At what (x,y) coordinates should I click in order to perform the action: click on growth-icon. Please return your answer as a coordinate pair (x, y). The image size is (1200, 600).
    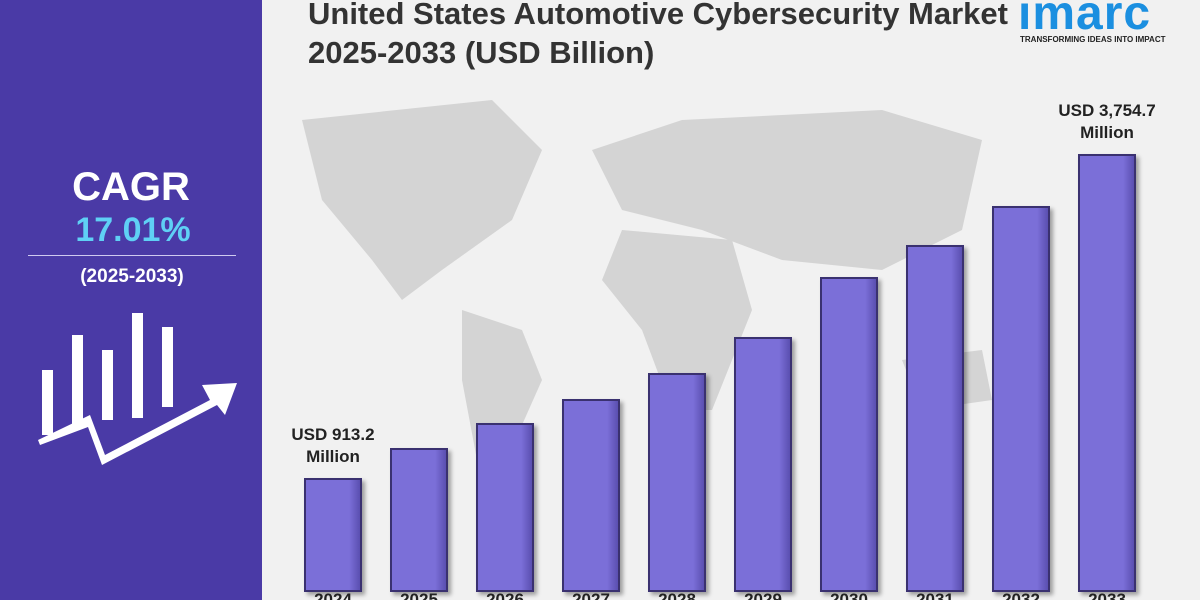
    Looking at the image, I should click on (137, 389).